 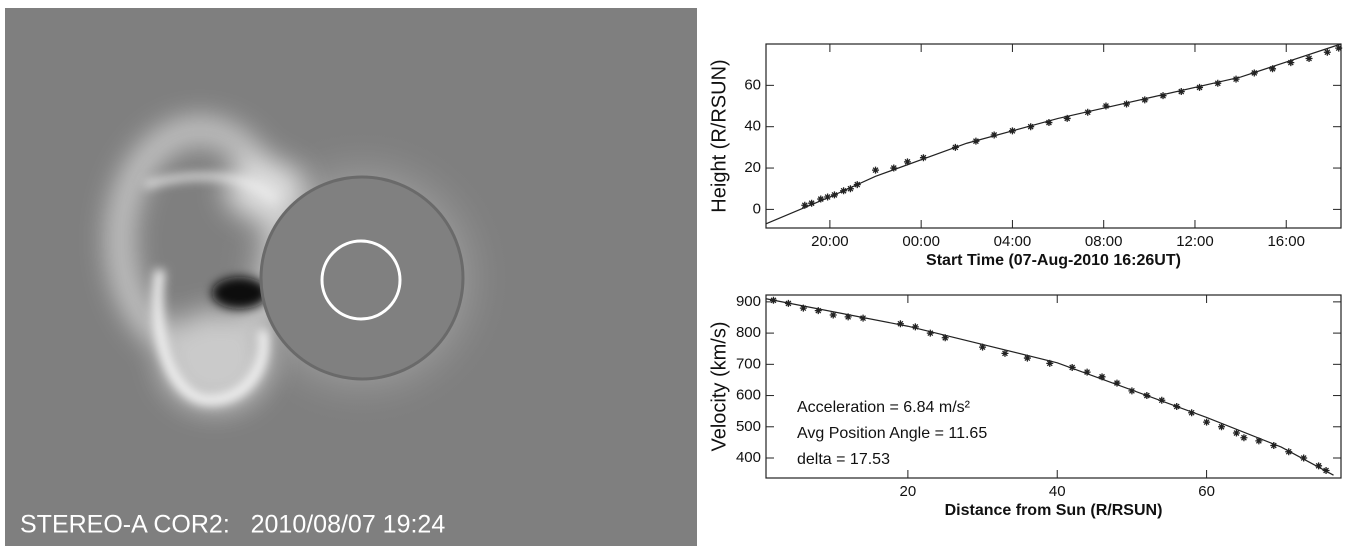 I want to click on x-tick-label: 00:00, so click(x=921, y=241).